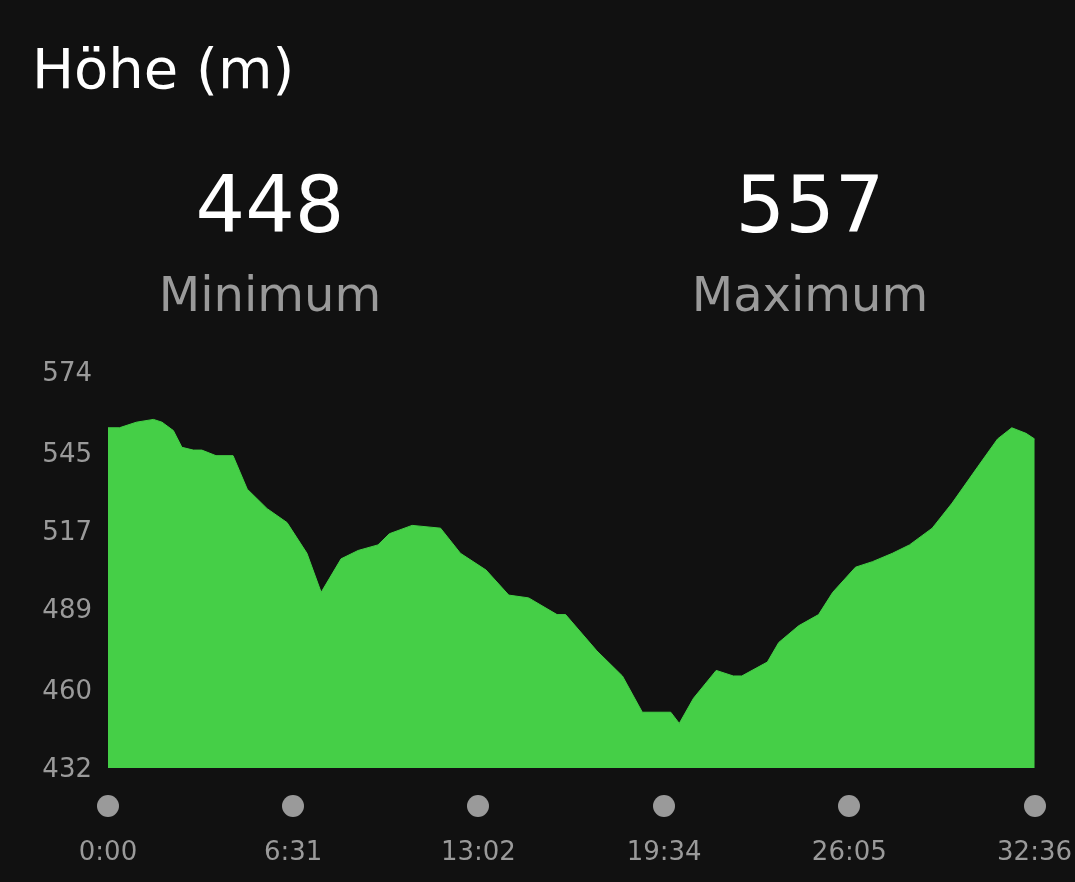 The image size is (1075, 882). I want to click on x-tick-label: 32:36, so click(1034, 851).